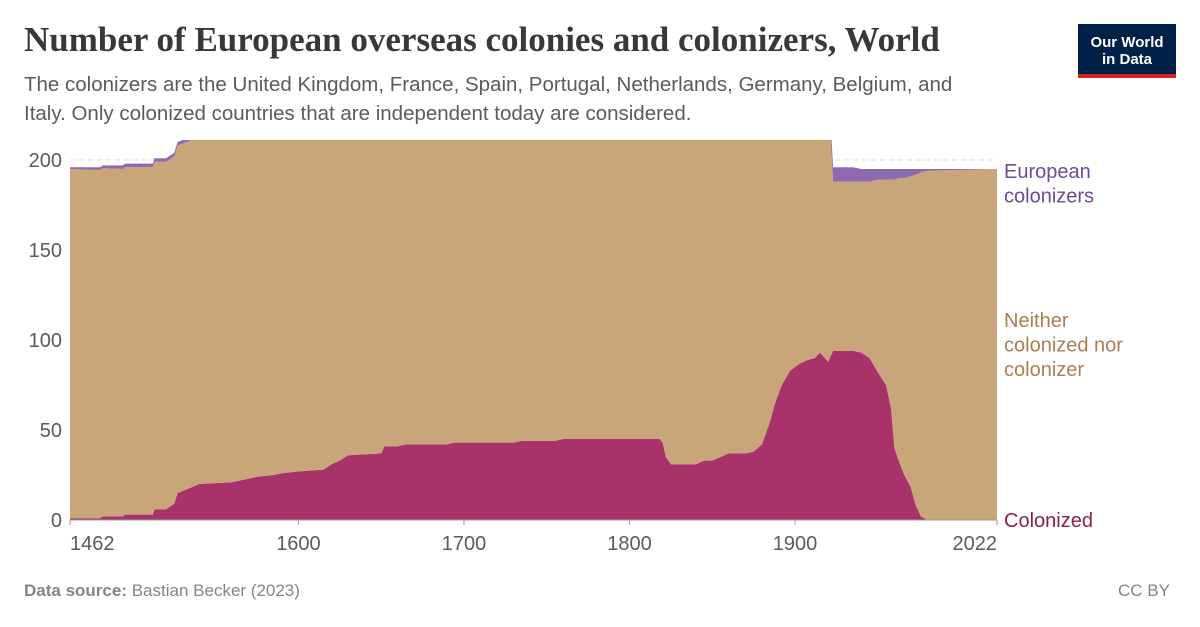 This screenshot has width=1200, height=627. I want to click on owid-logo: Our World in Data, so click(1127, 51).